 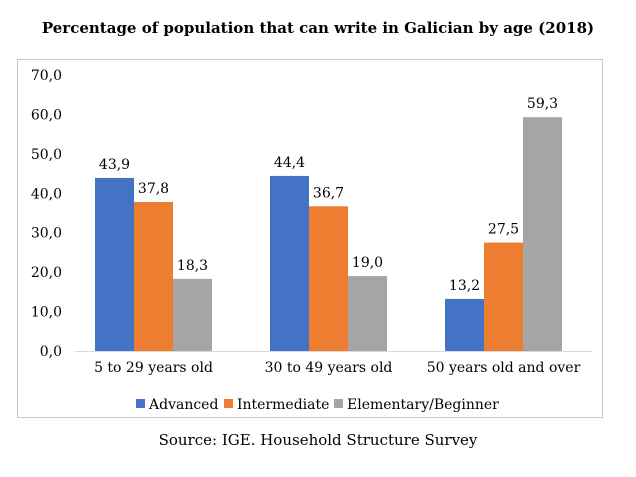 I want to click on y-tick-label: 20,0, so click(x=46, y=273).